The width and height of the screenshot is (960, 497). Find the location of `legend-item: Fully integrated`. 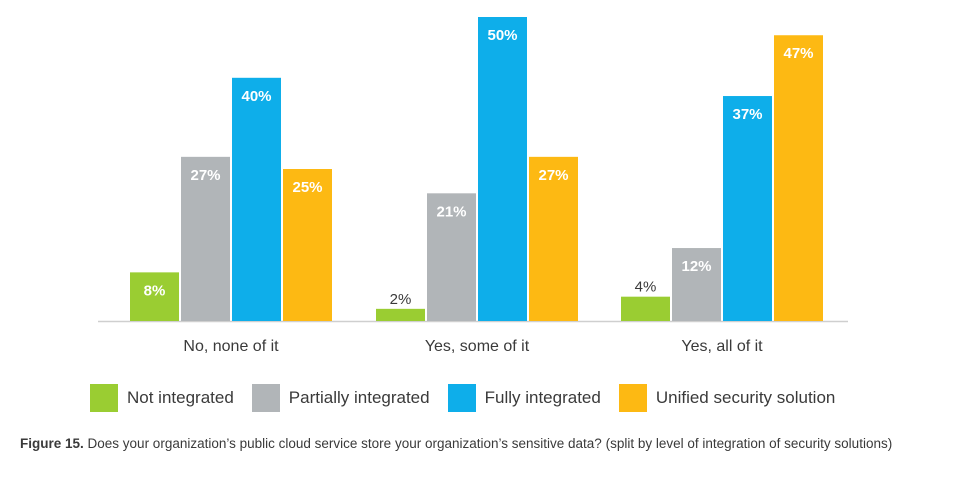

legend-item: Fully integrated is located at coordinates (524, 398).